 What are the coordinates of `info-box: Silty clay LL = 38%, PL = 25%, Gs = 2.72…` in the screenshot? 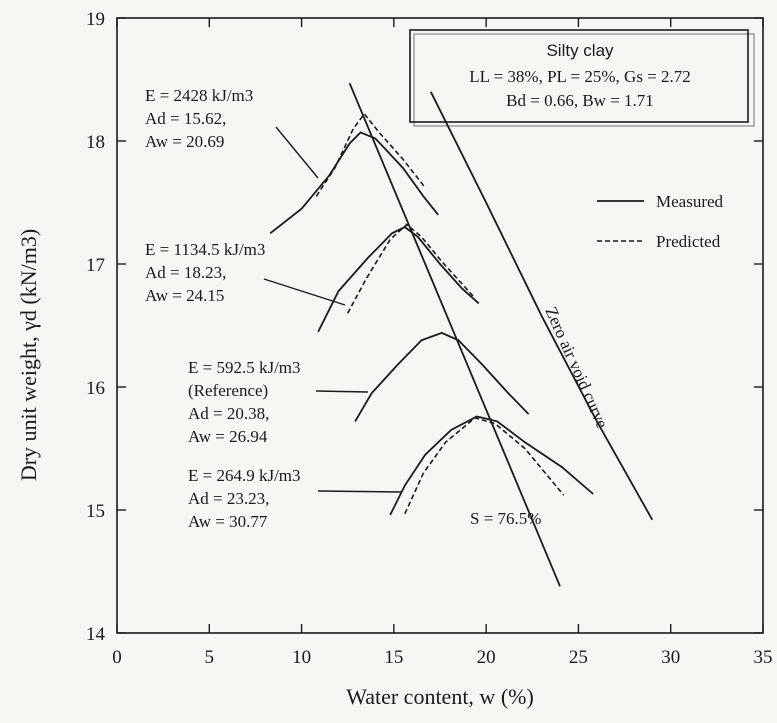 It's located at (582, 78).